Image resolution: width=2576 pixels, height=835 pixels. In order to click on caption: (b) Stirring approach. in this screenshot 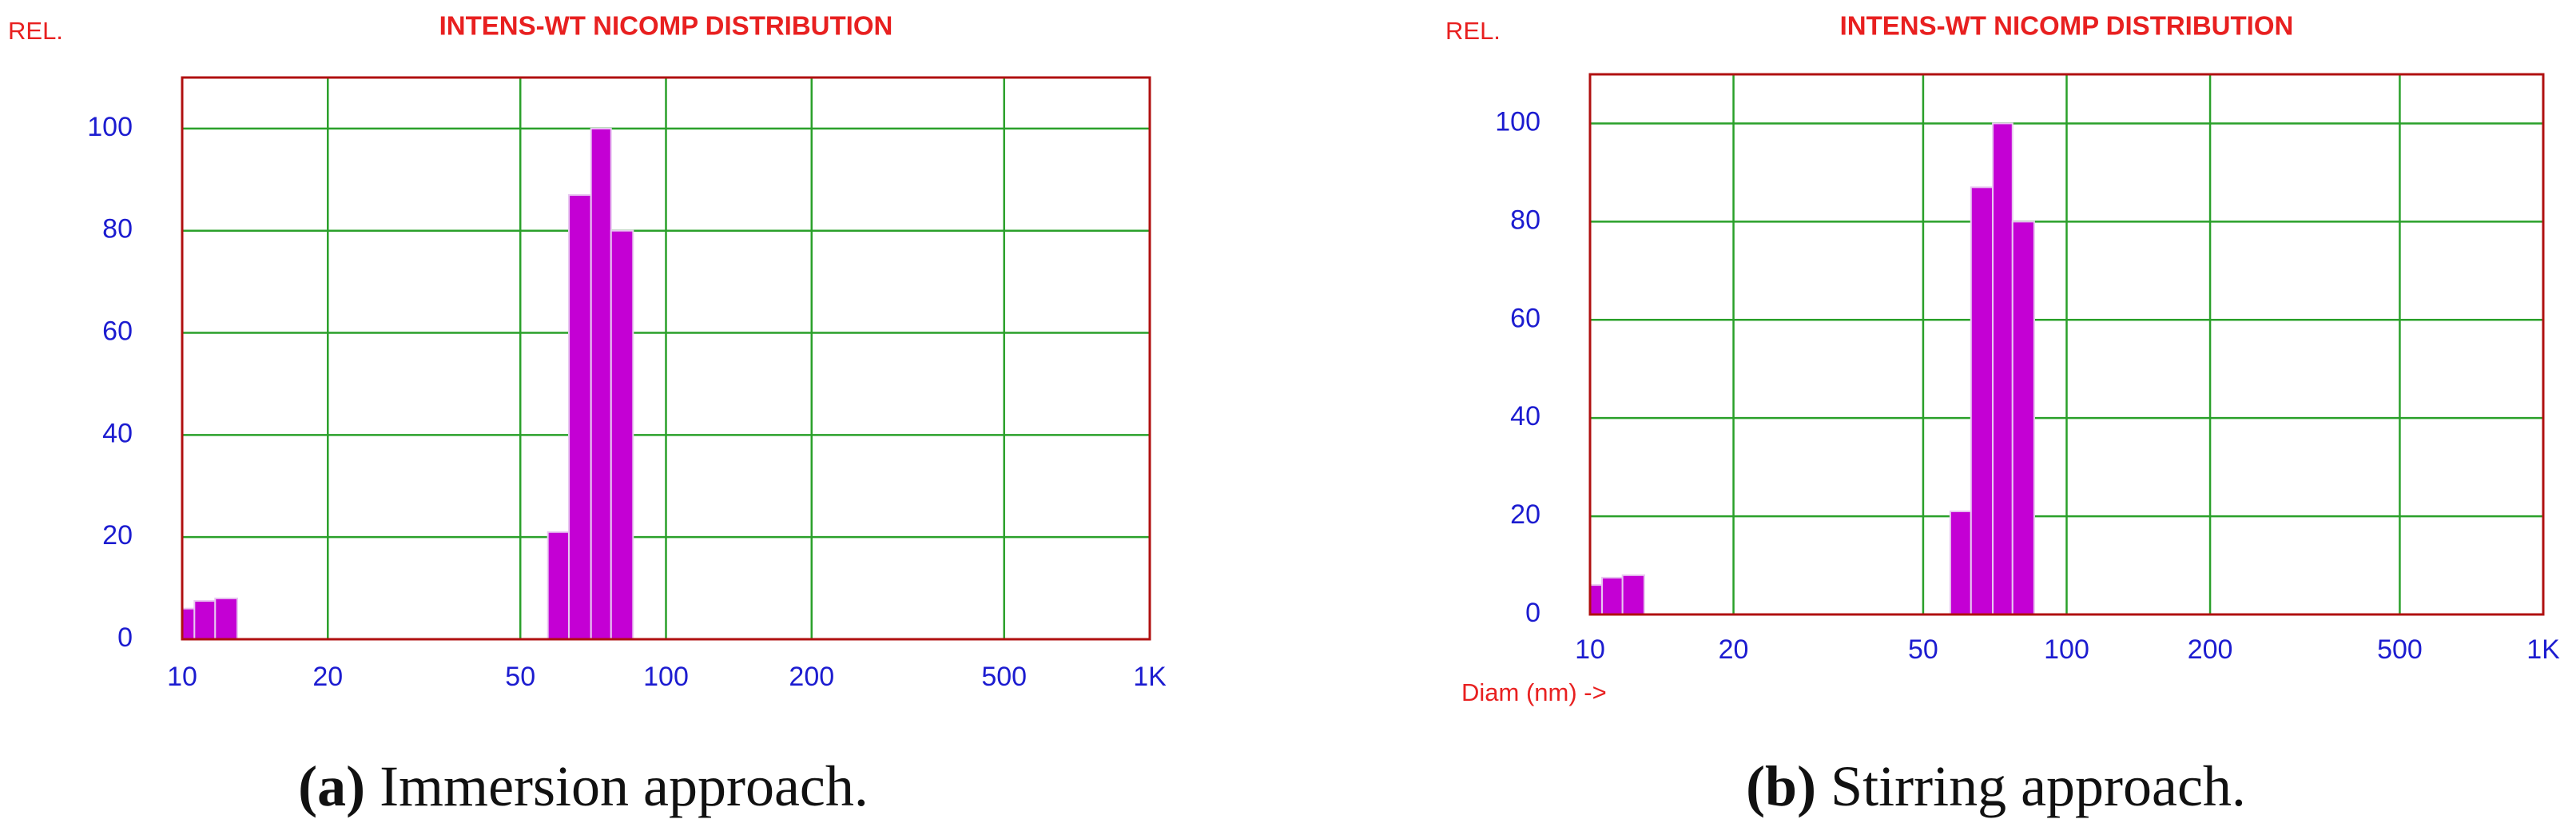, I will do `click(1996, 786)`.